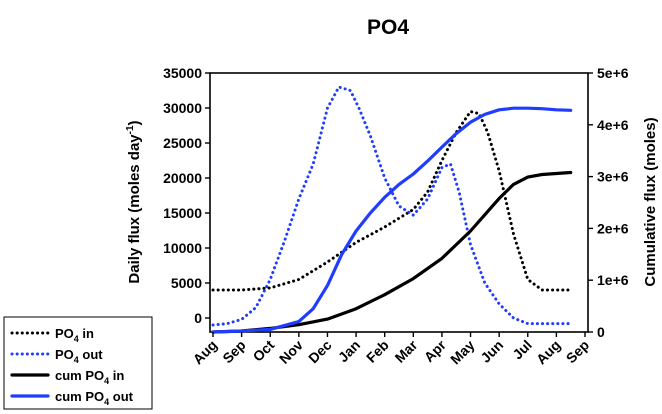  I want to click on x-tick-label: May, so click(462, 352).